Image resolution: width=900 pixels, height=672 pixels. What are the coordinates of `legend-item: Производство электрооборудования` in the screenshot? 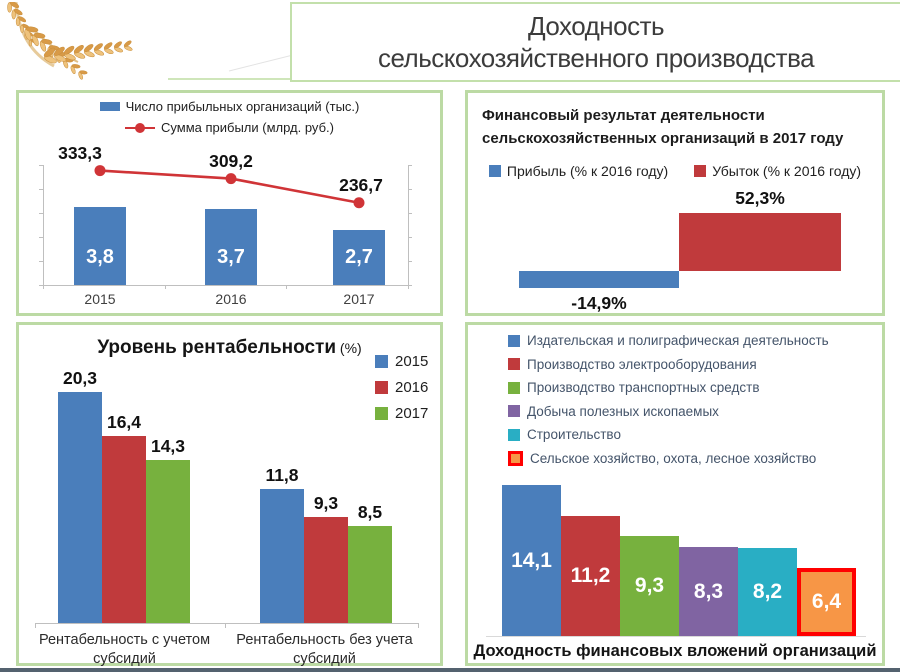 It's located at (668, 364).